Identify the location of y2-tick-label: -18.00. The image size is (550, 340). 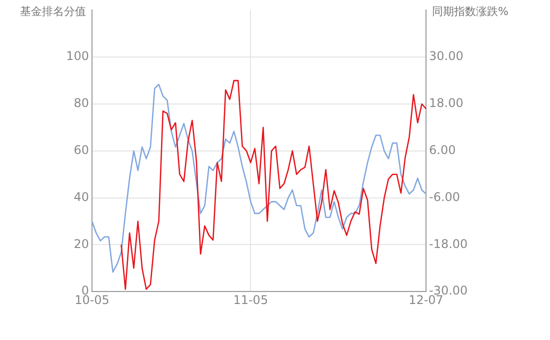
(448, 243).